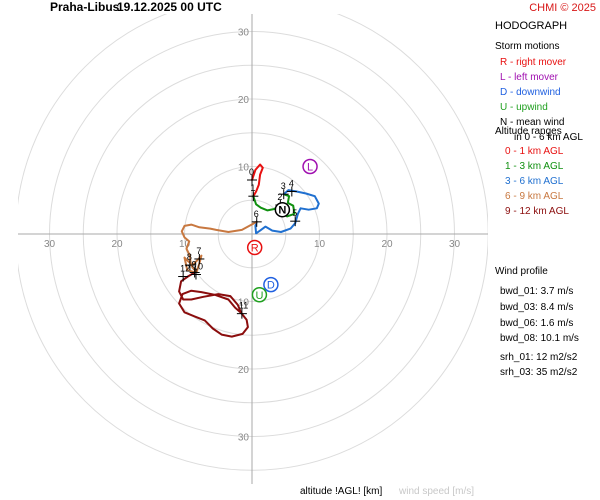 The width and height of the screenshot is (600, 500). I want to click on height-label: 1, so click(252, 188).